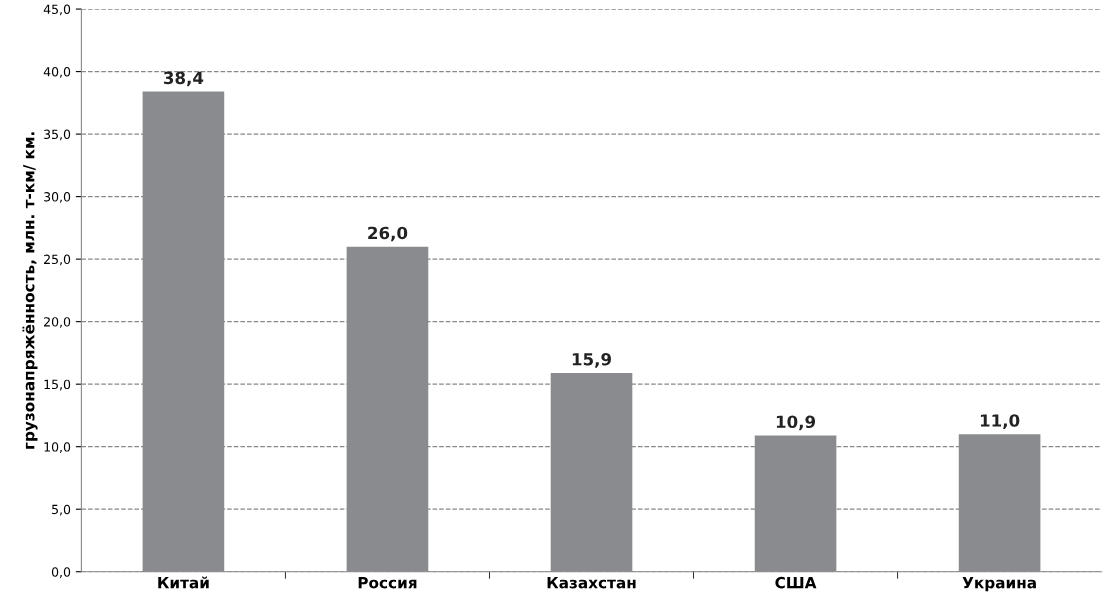  Describe the element at coordinates (183, 582) in the screenshot. I see `x-tick-label: Китай` at that location.